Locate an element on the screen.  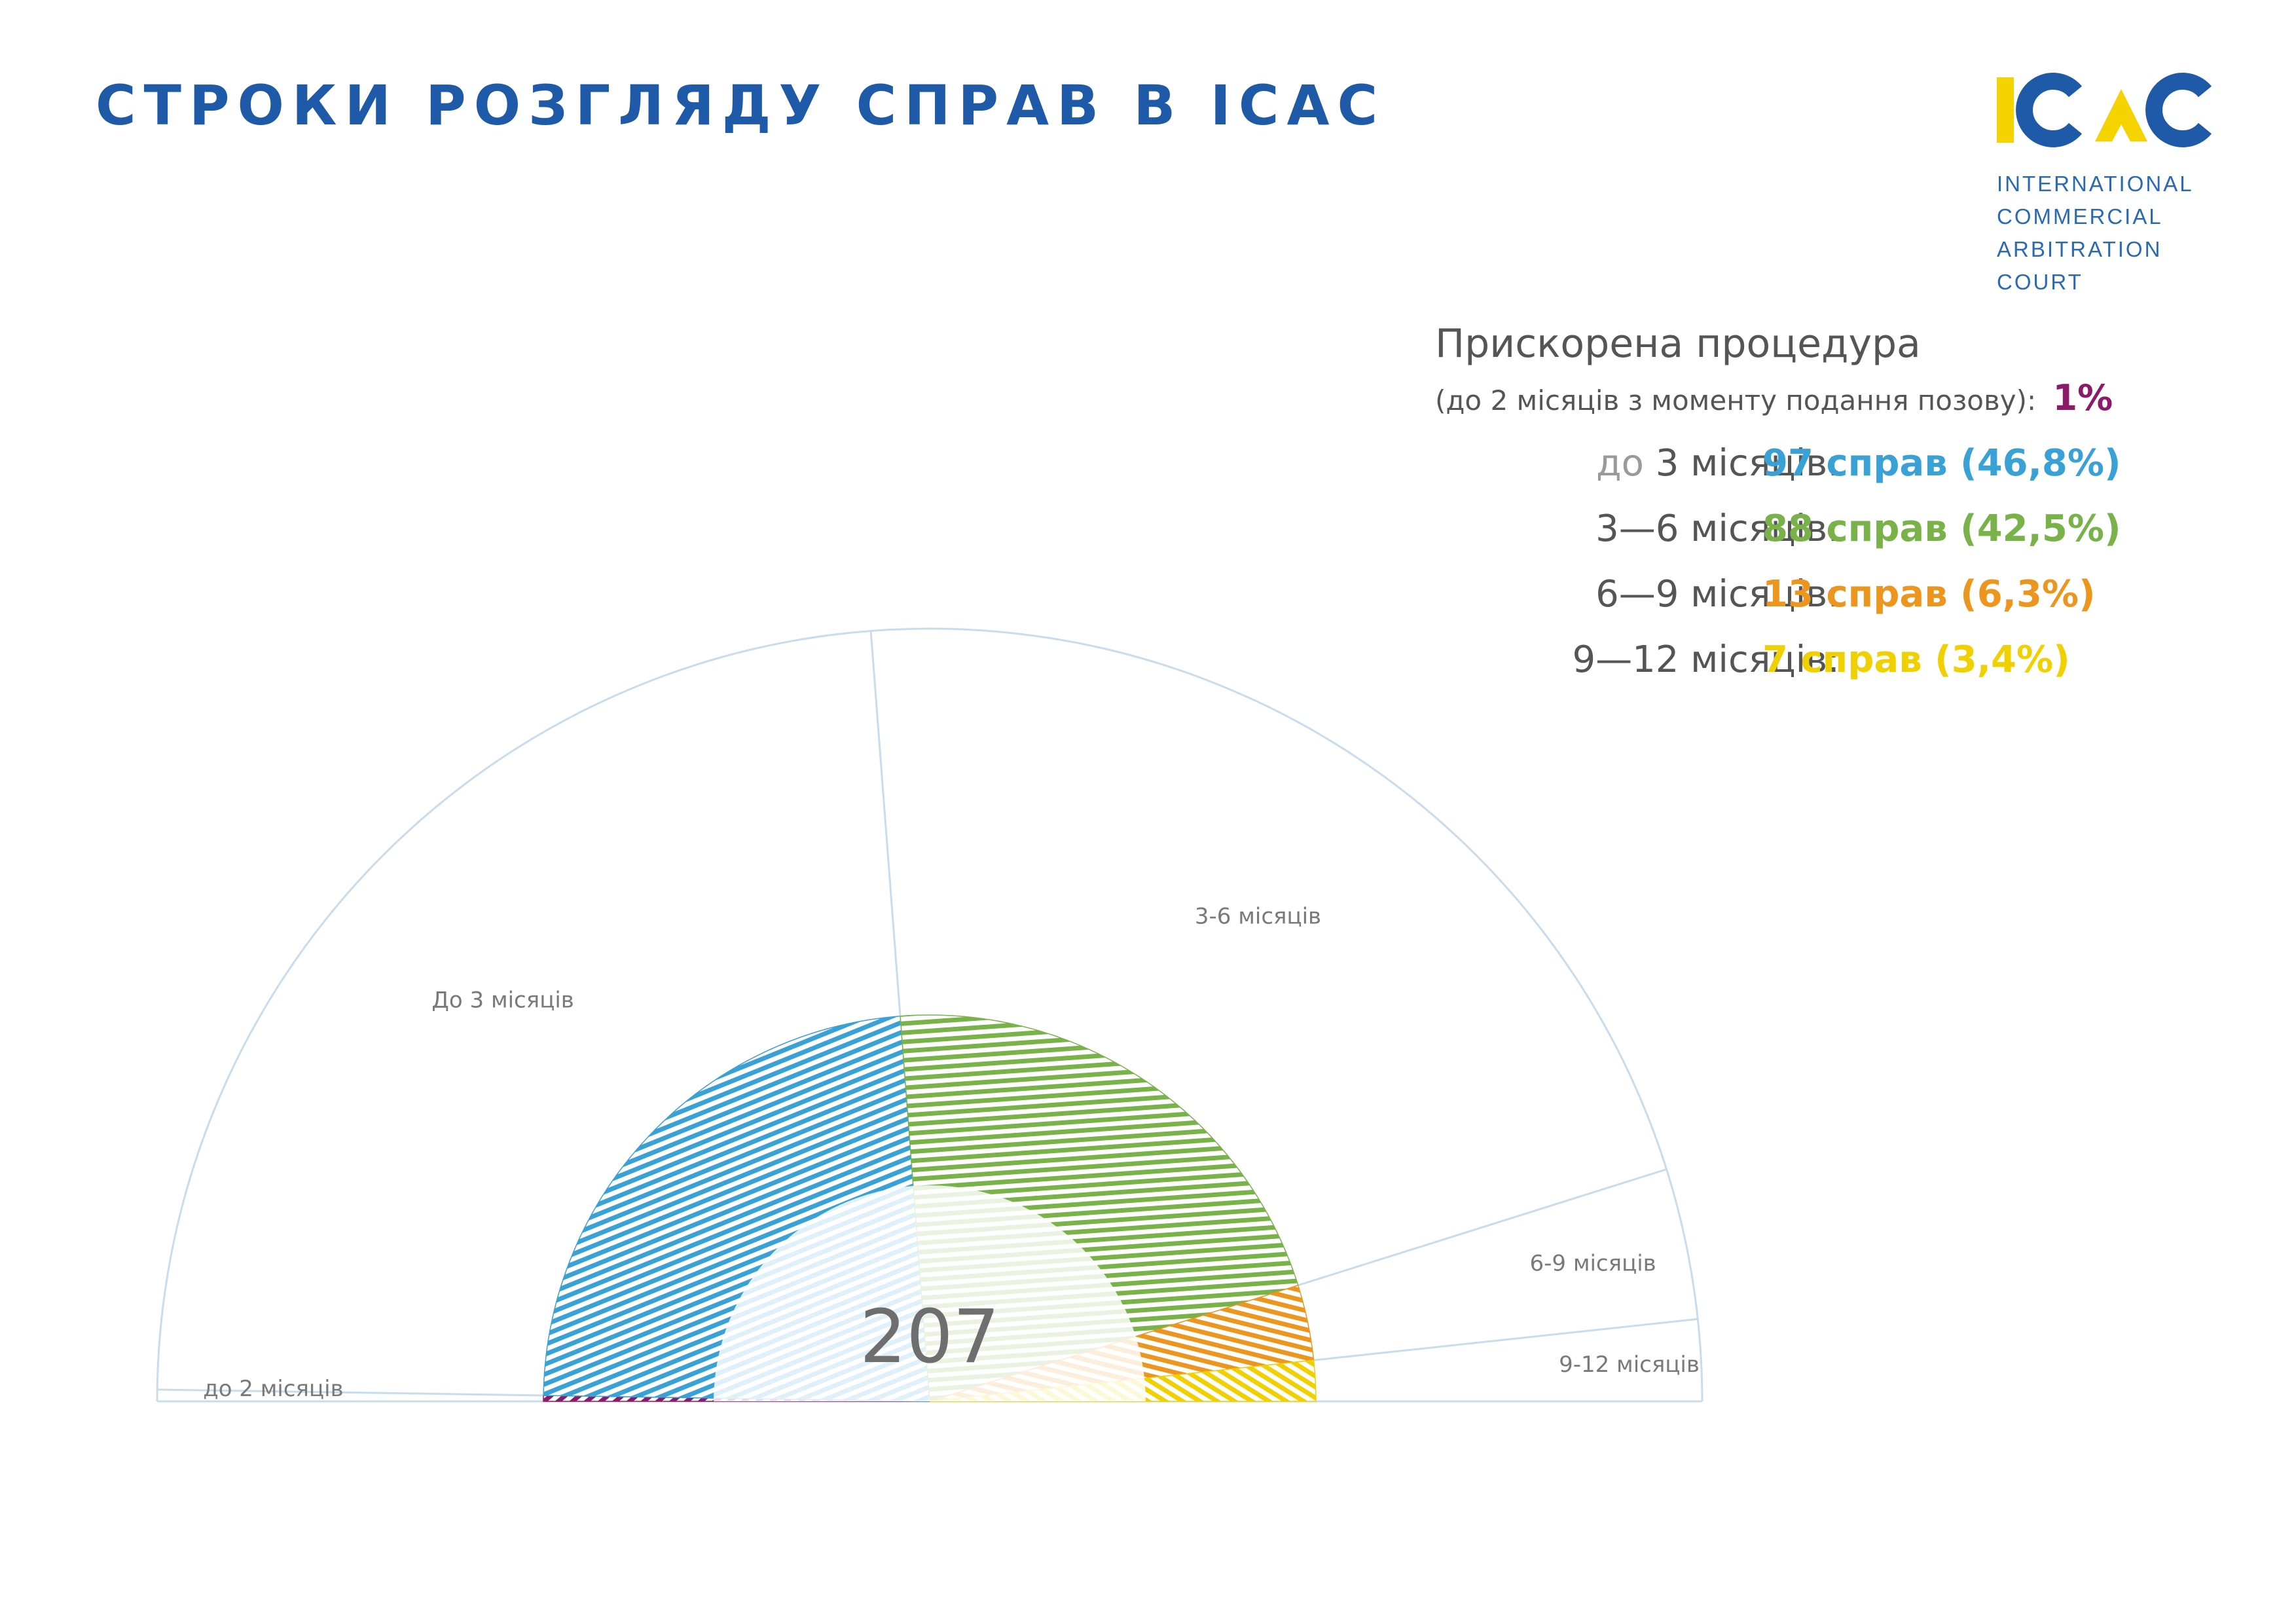
legend-row: 6—9 місяців: 13 справ (6,3%) is located at coordinates (1860, 599).